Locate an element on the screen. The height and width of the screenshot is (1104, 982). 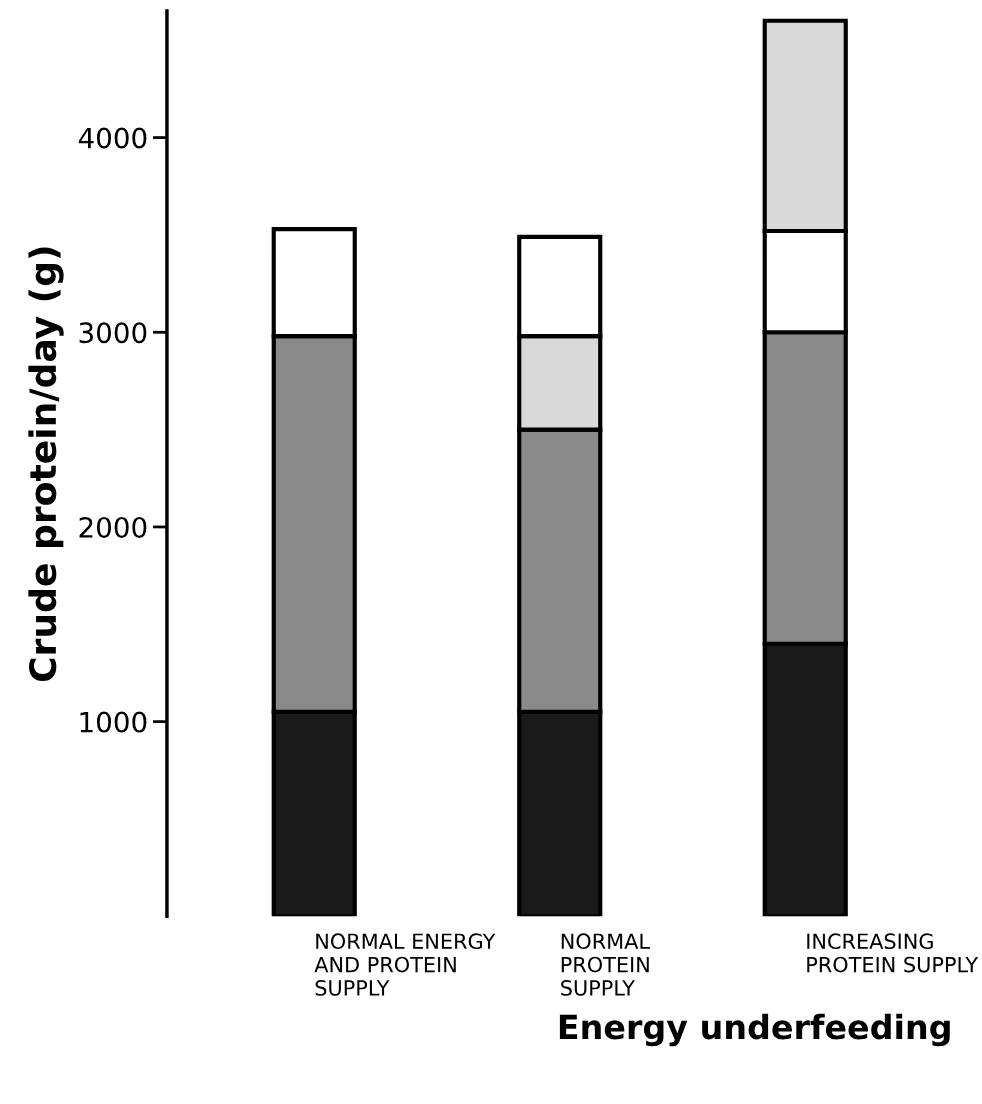
y-axis-title: Crude protein/day (g) is located at coordinates (46, 464).